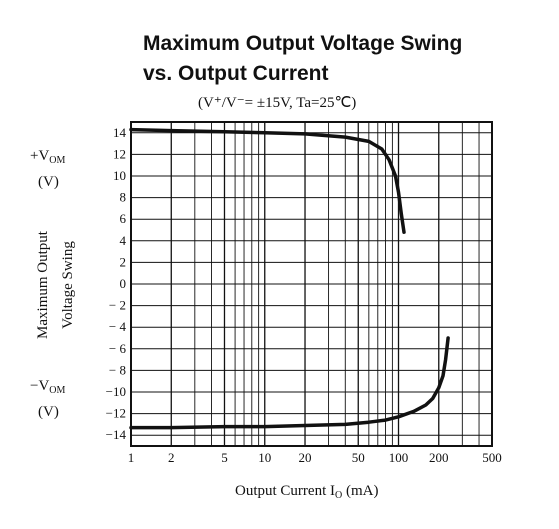 This screenshot has height=529, width=559. Describe the element at coordinates (116, 391) in the screenshot. I see `y-tick-label: −10` at that location.